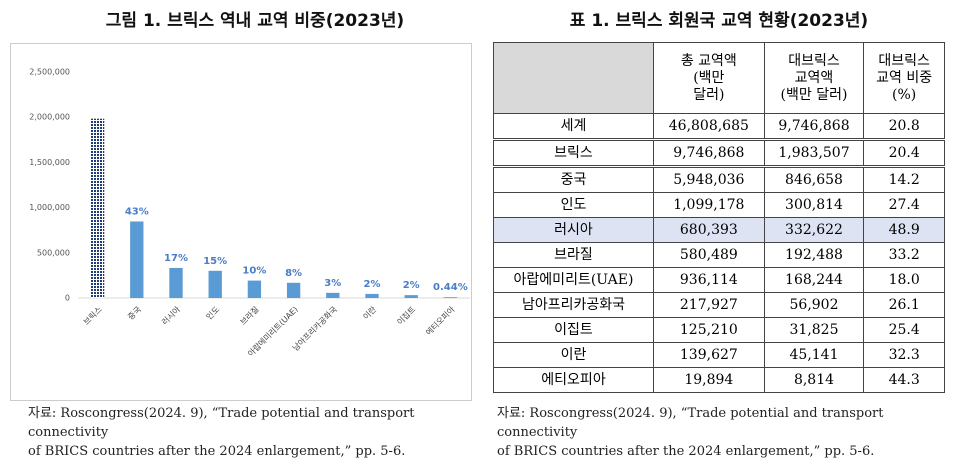  Describe the element at coordinates (440, 321) in the screenshot. I see `x-tick-label: 에티오피아` at that location.